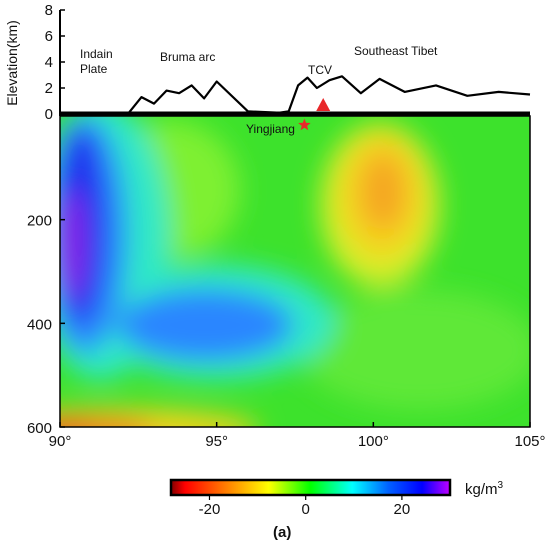  Describe the element at coordinates (295, 94) in the screenshot. I see `elevation-profile-line` at that location.